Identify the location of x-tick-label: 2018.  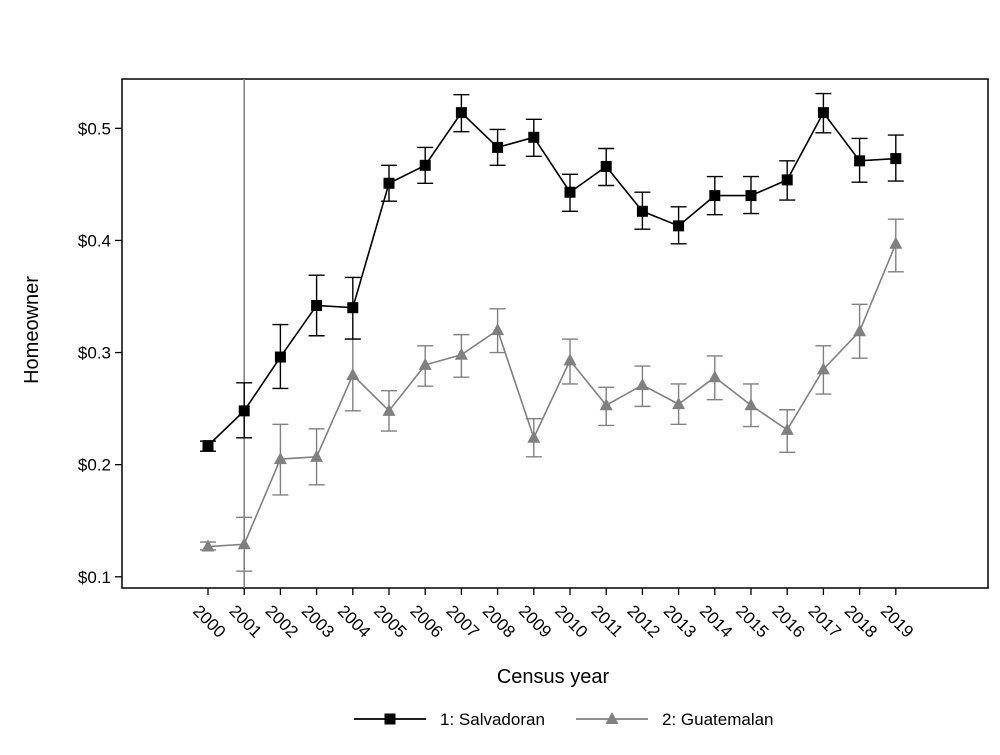
(861, 621).